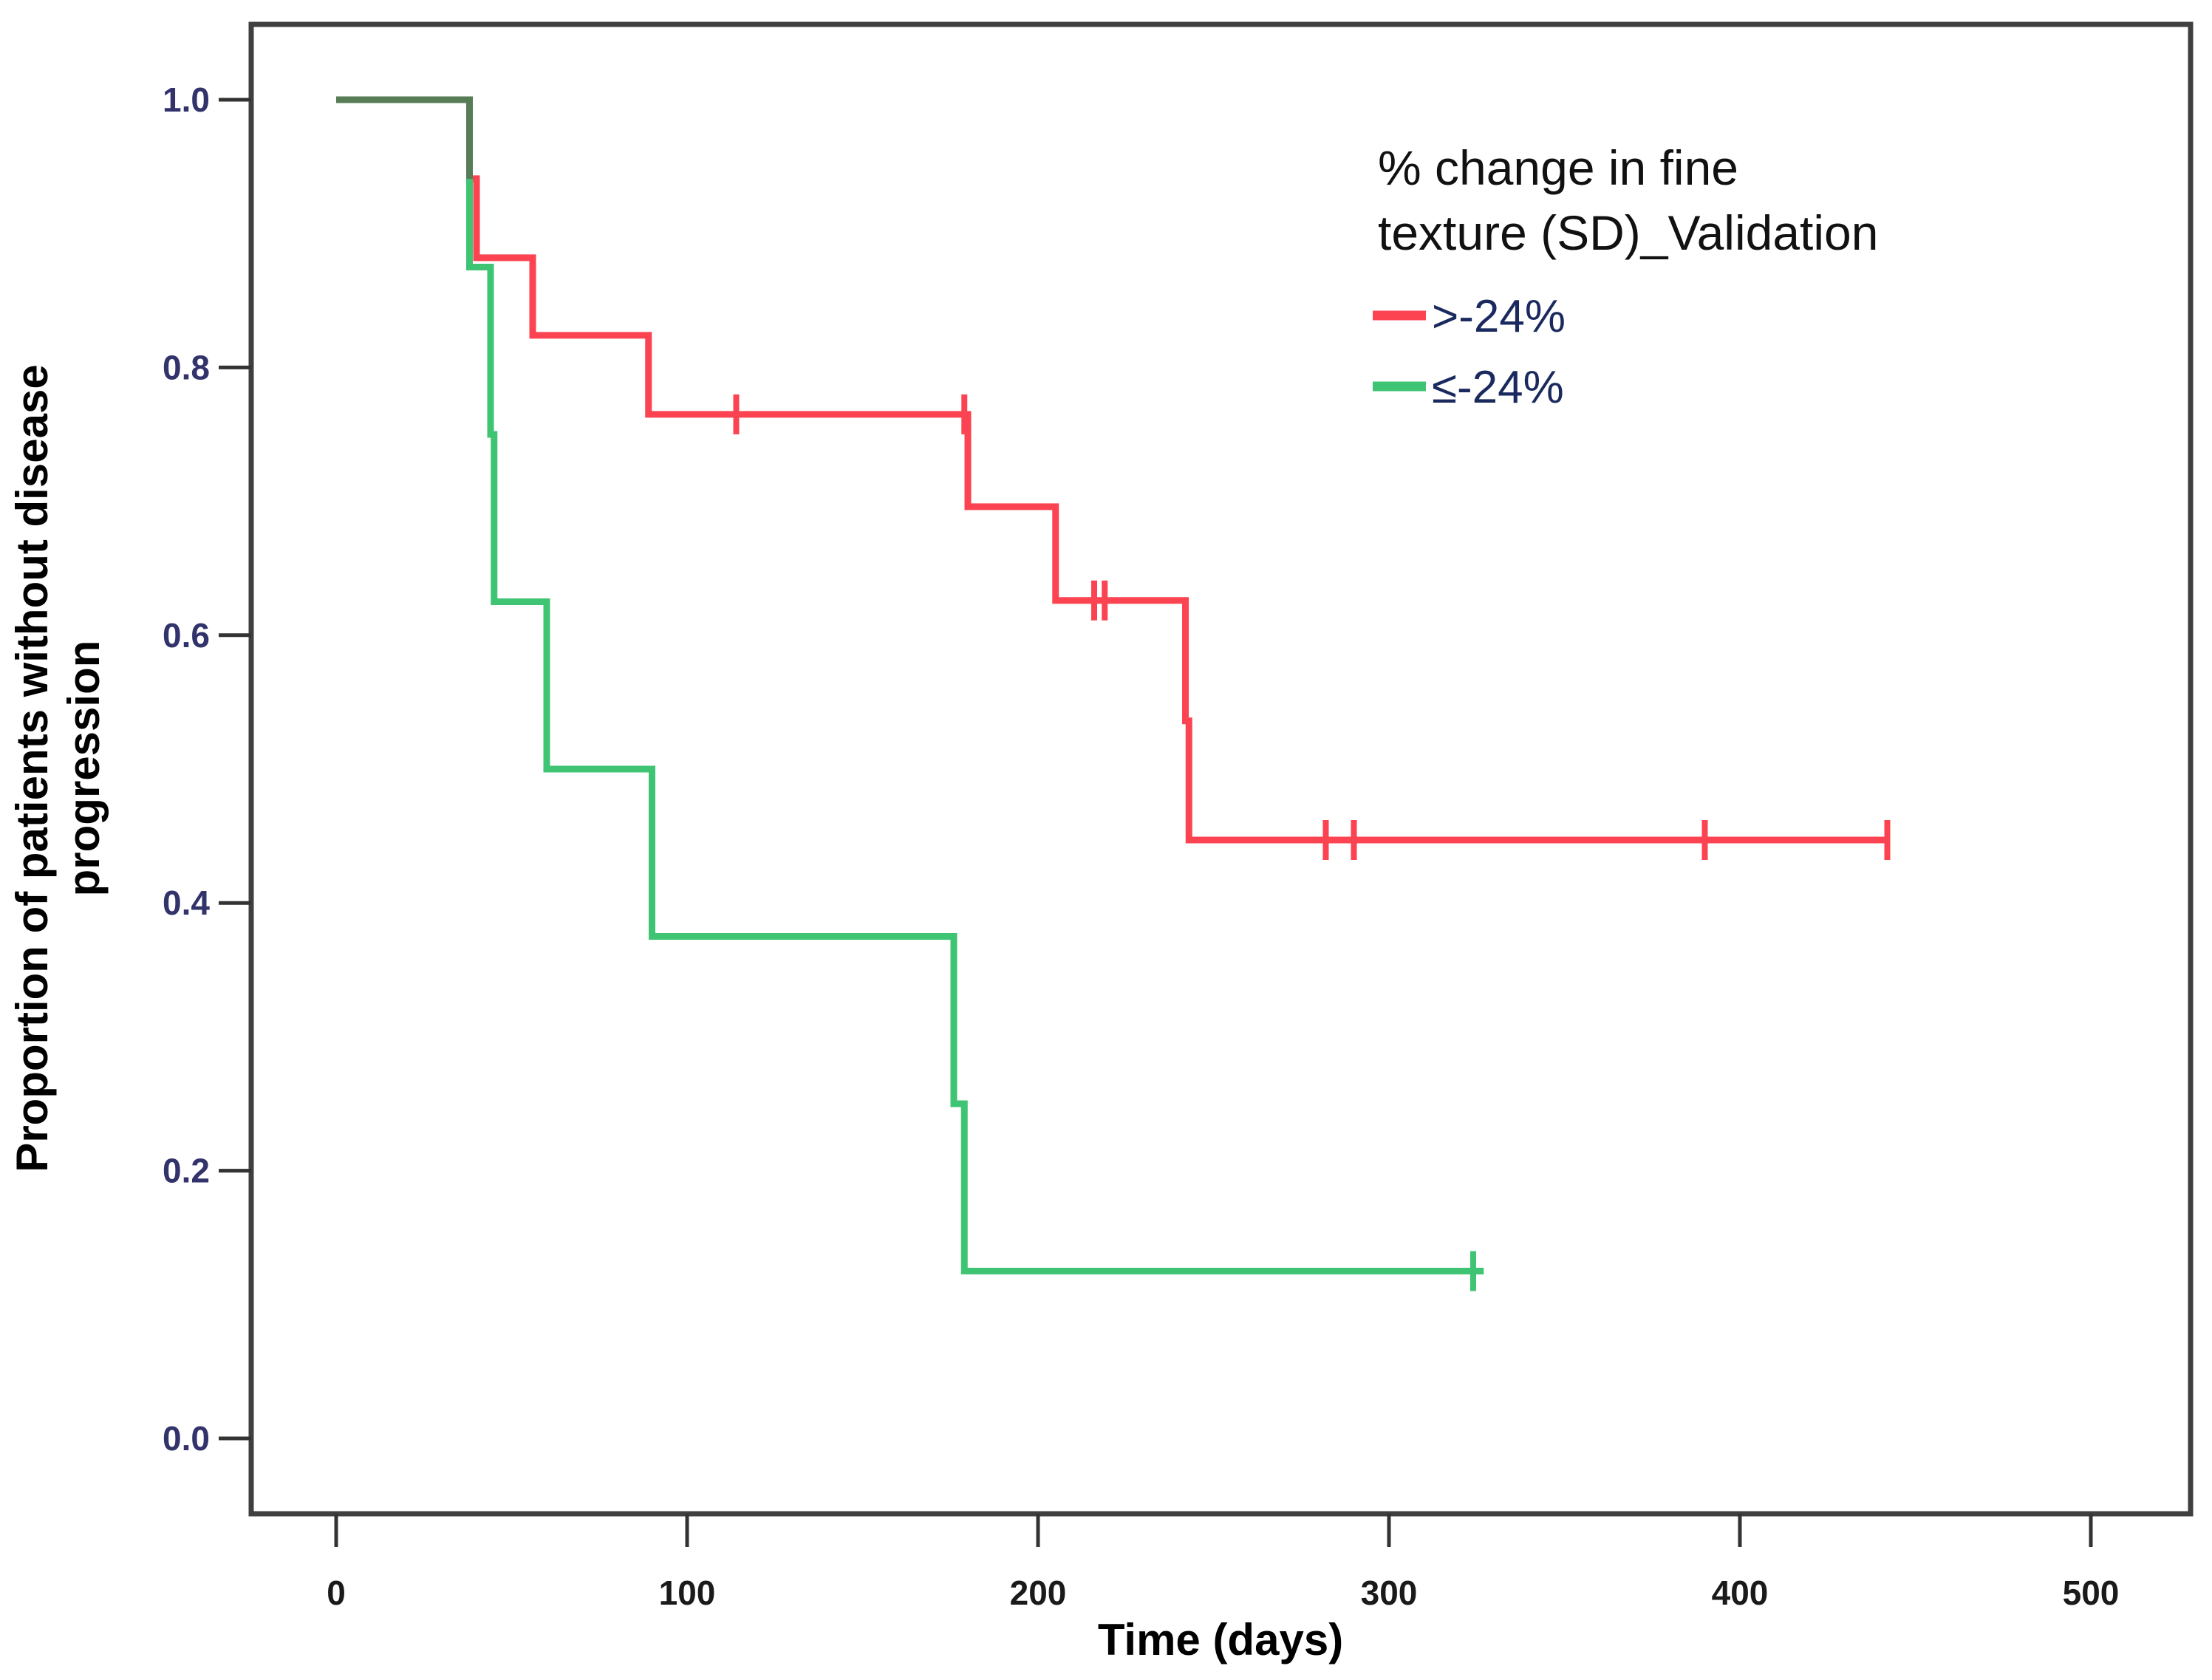  What do you see at coordinates (187, 903) in the screenshot?
I see `y-tick-label: 0.4` at bounding box center [187, 903].